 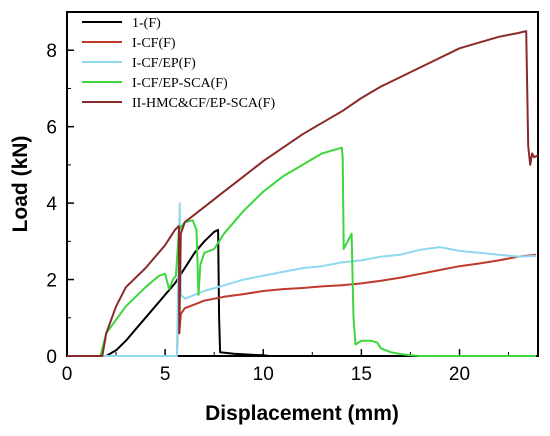 I want to click on x-tick-label: 0, so click(x=67, y=374).